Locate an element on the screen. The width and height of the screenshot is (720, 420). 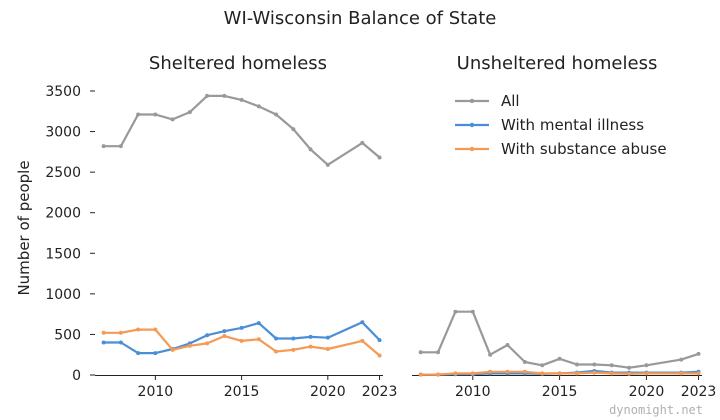
legend-item: With mental illness is located at coordinates (549, 125).